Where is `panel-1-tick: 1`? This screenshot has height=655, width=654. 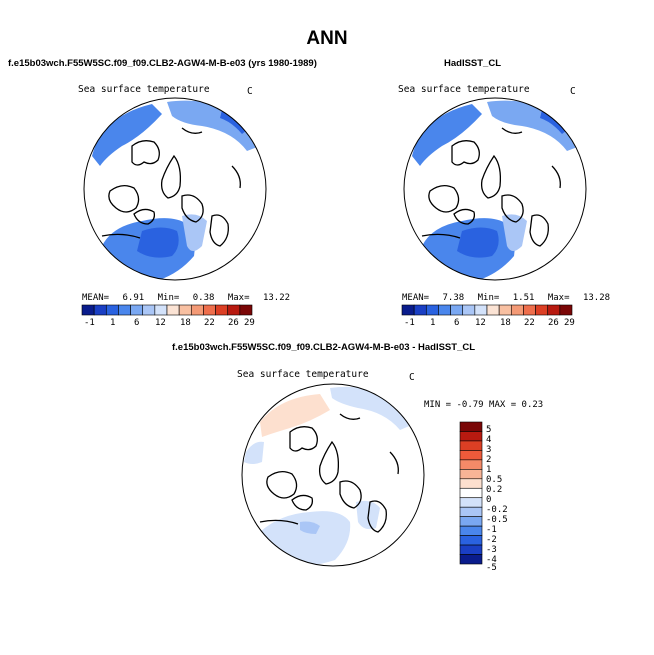
panel-1-tick: 1 is located at coordinates (113, 323).